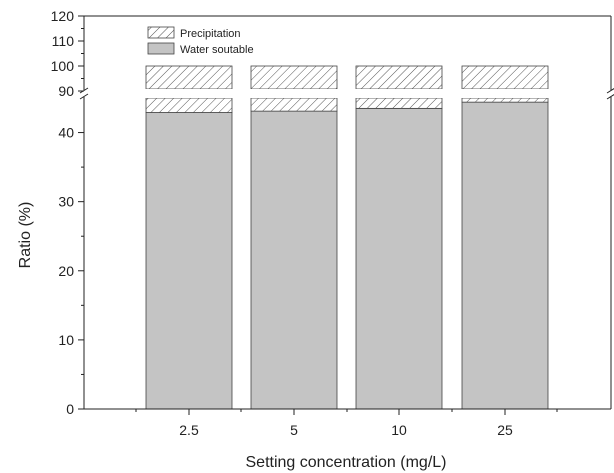  What do you see at coordinates (189, 430) in the screenshot?
I see `x-tick-label-2.5: 2.5` at bounding box center [189, 430].